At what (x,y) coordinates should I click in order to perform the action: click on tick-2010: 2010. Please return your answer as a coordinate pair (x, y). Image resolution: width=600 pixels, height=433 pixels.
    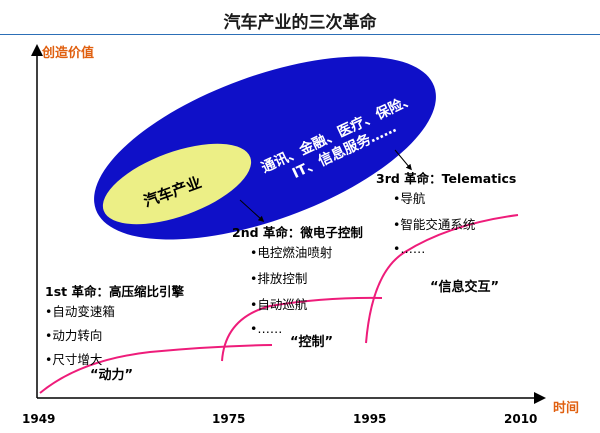
    Looking at the image, I should click on (520, 419).